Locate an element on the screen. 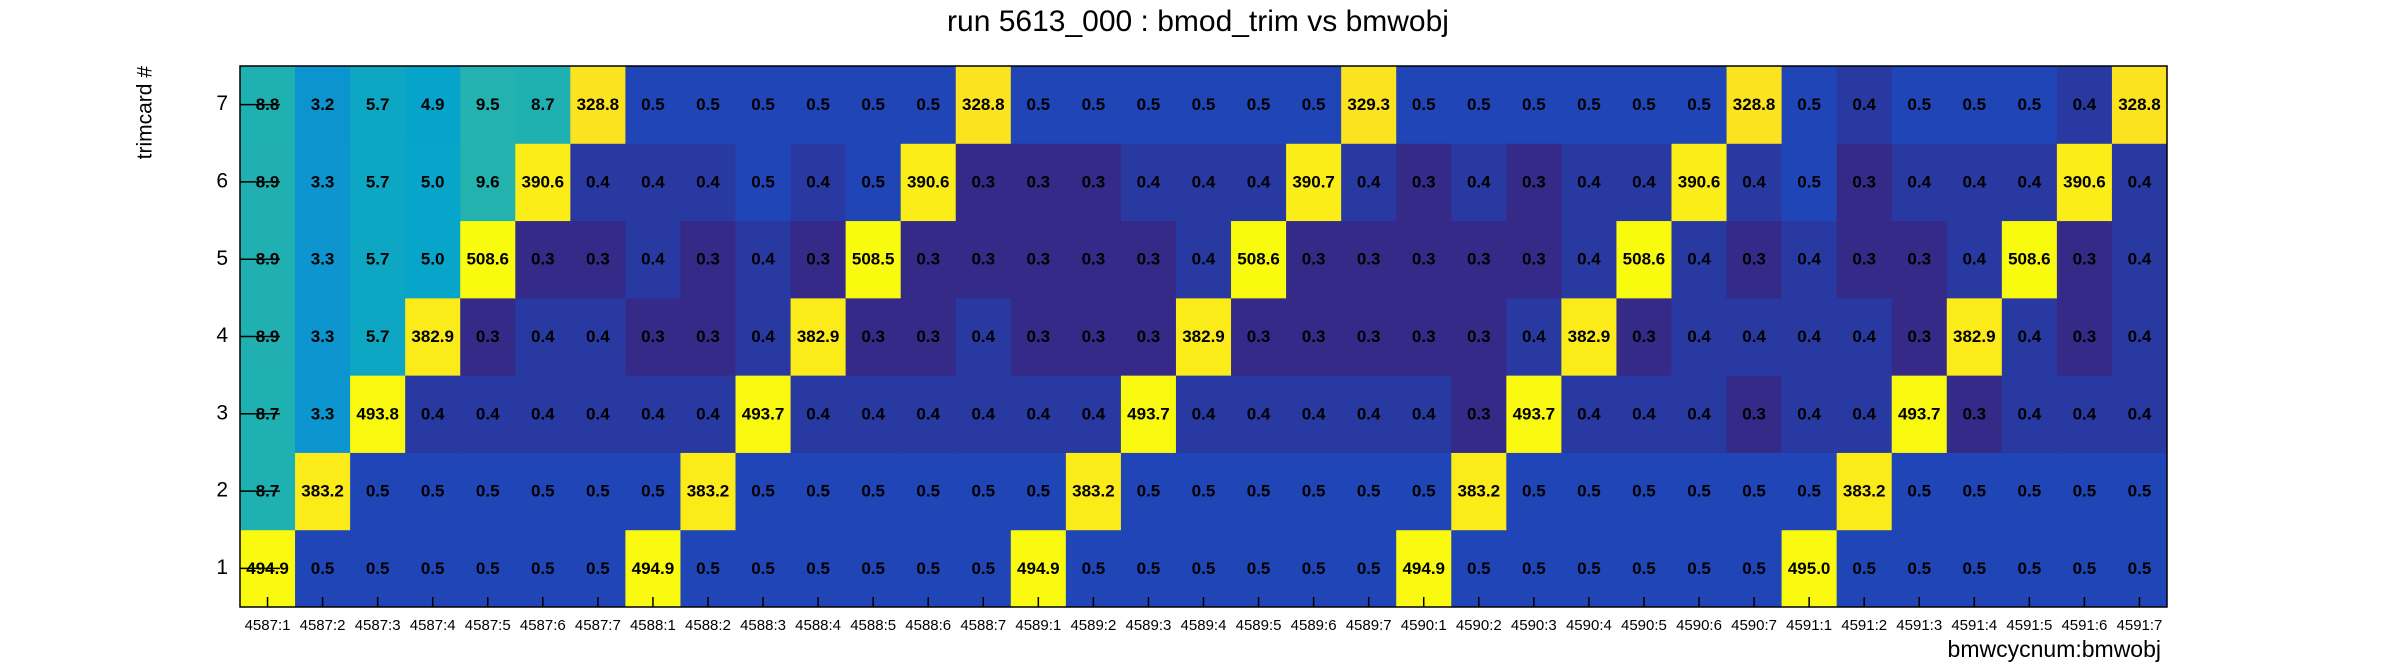 The height and width of the screenshot is (672, 2396). cell-label: 3.3 is located at coordinates (323, 181).